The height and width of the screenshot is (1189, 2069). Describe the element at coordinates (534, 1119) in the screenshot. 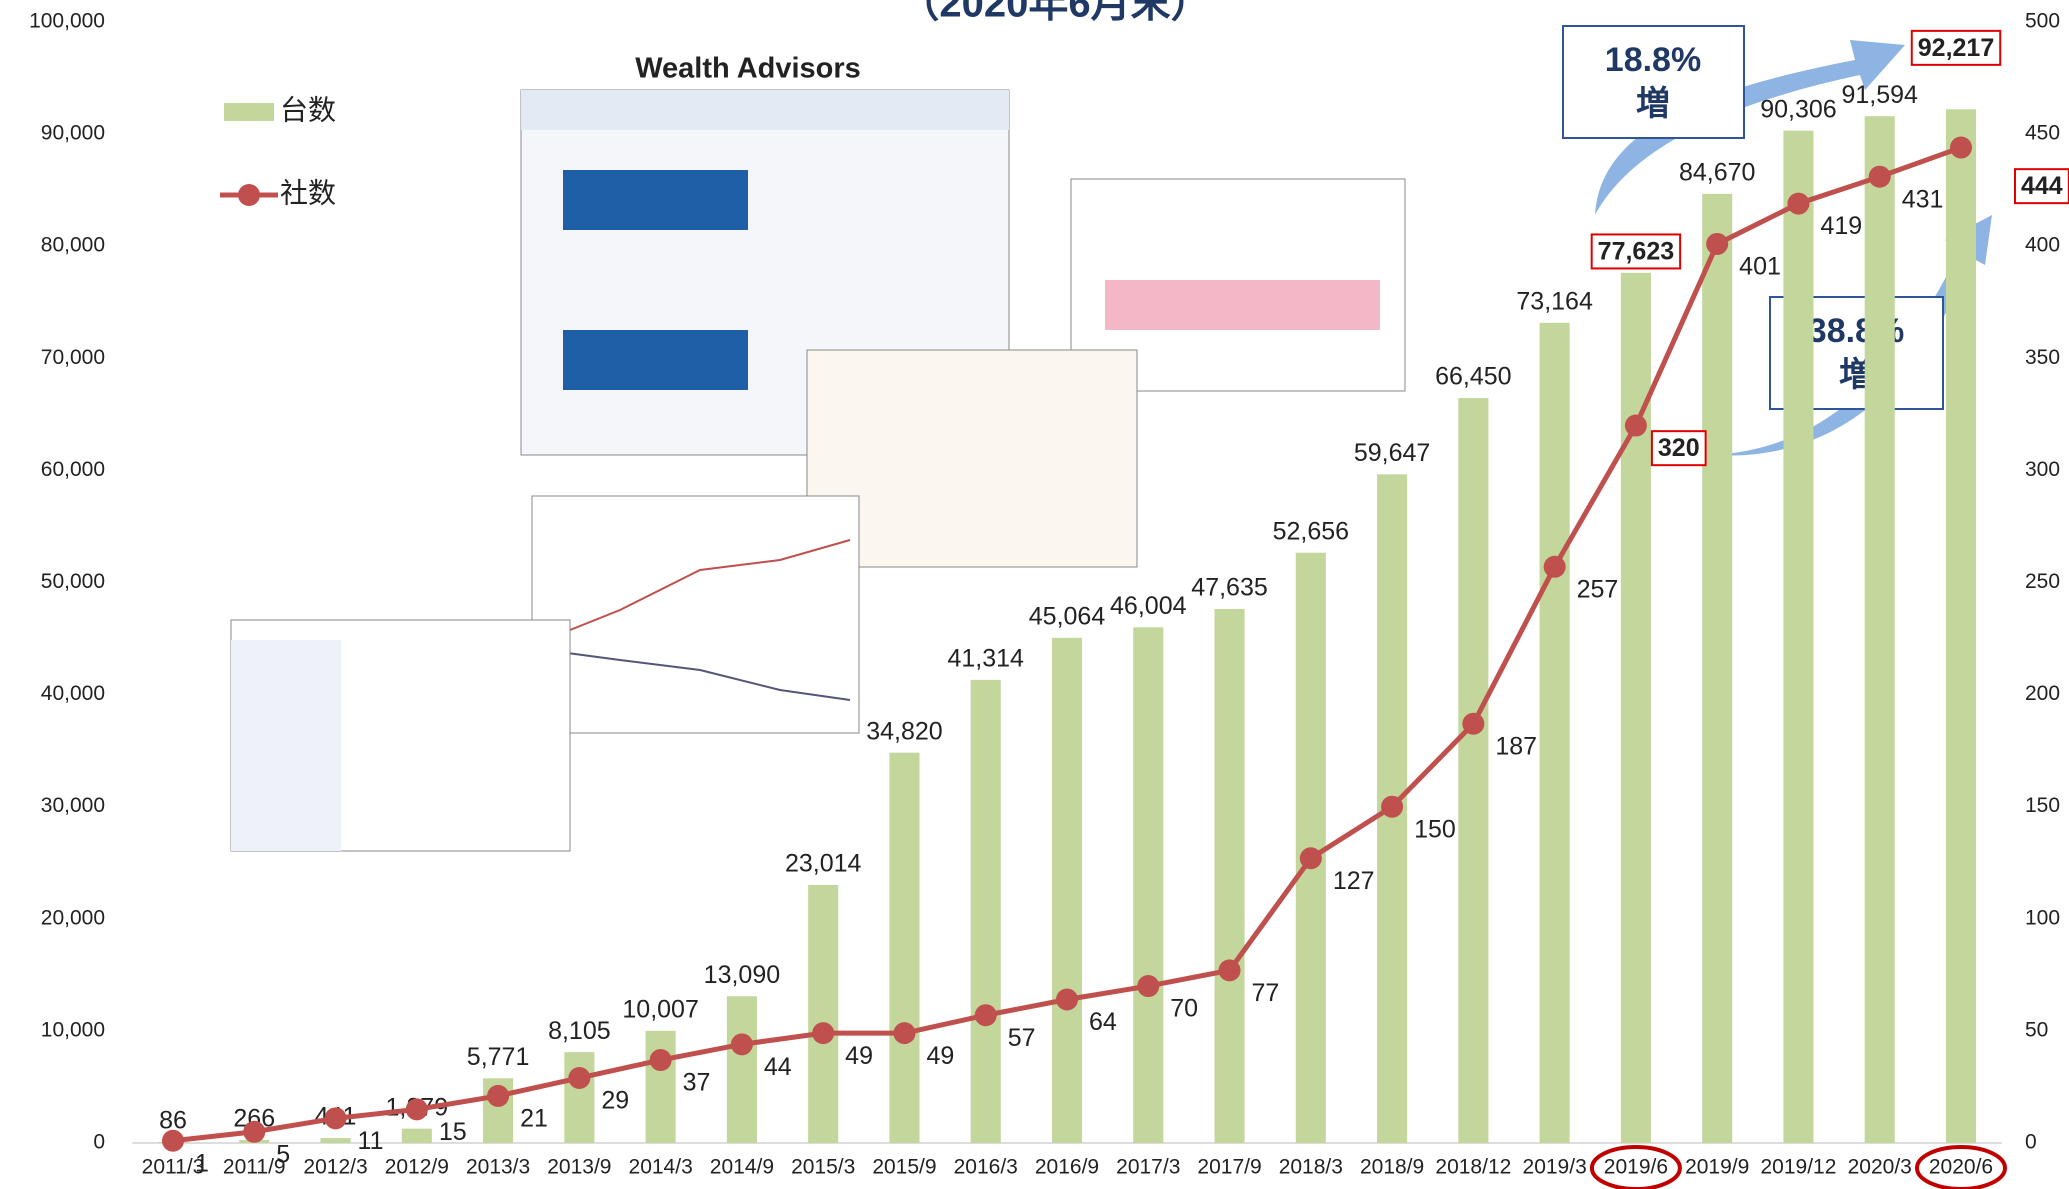

I see `line-value-label: 21` at that location.